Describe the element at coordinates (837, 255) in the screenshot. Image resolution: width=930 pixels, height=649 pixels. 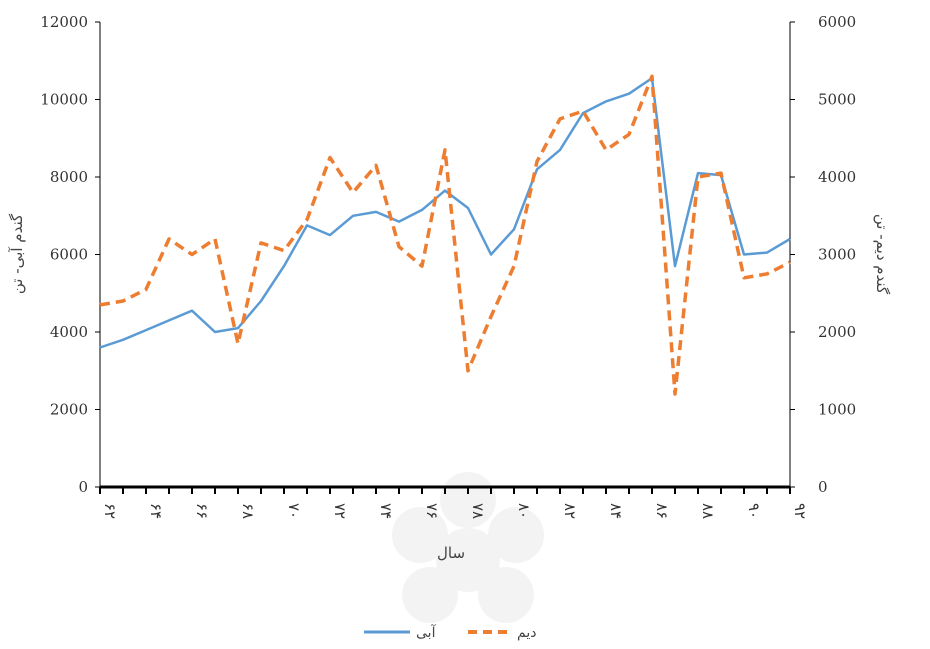
I see `y-right-tick-label: 3000` at that location.